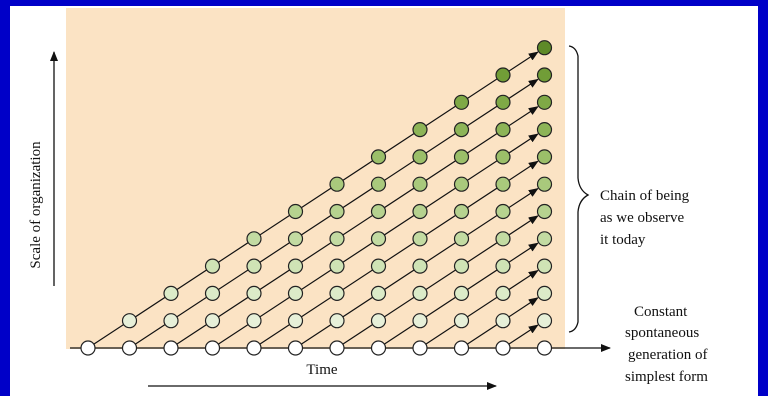  I want to click on right-line-2: spontaneous, so click(662, 333).